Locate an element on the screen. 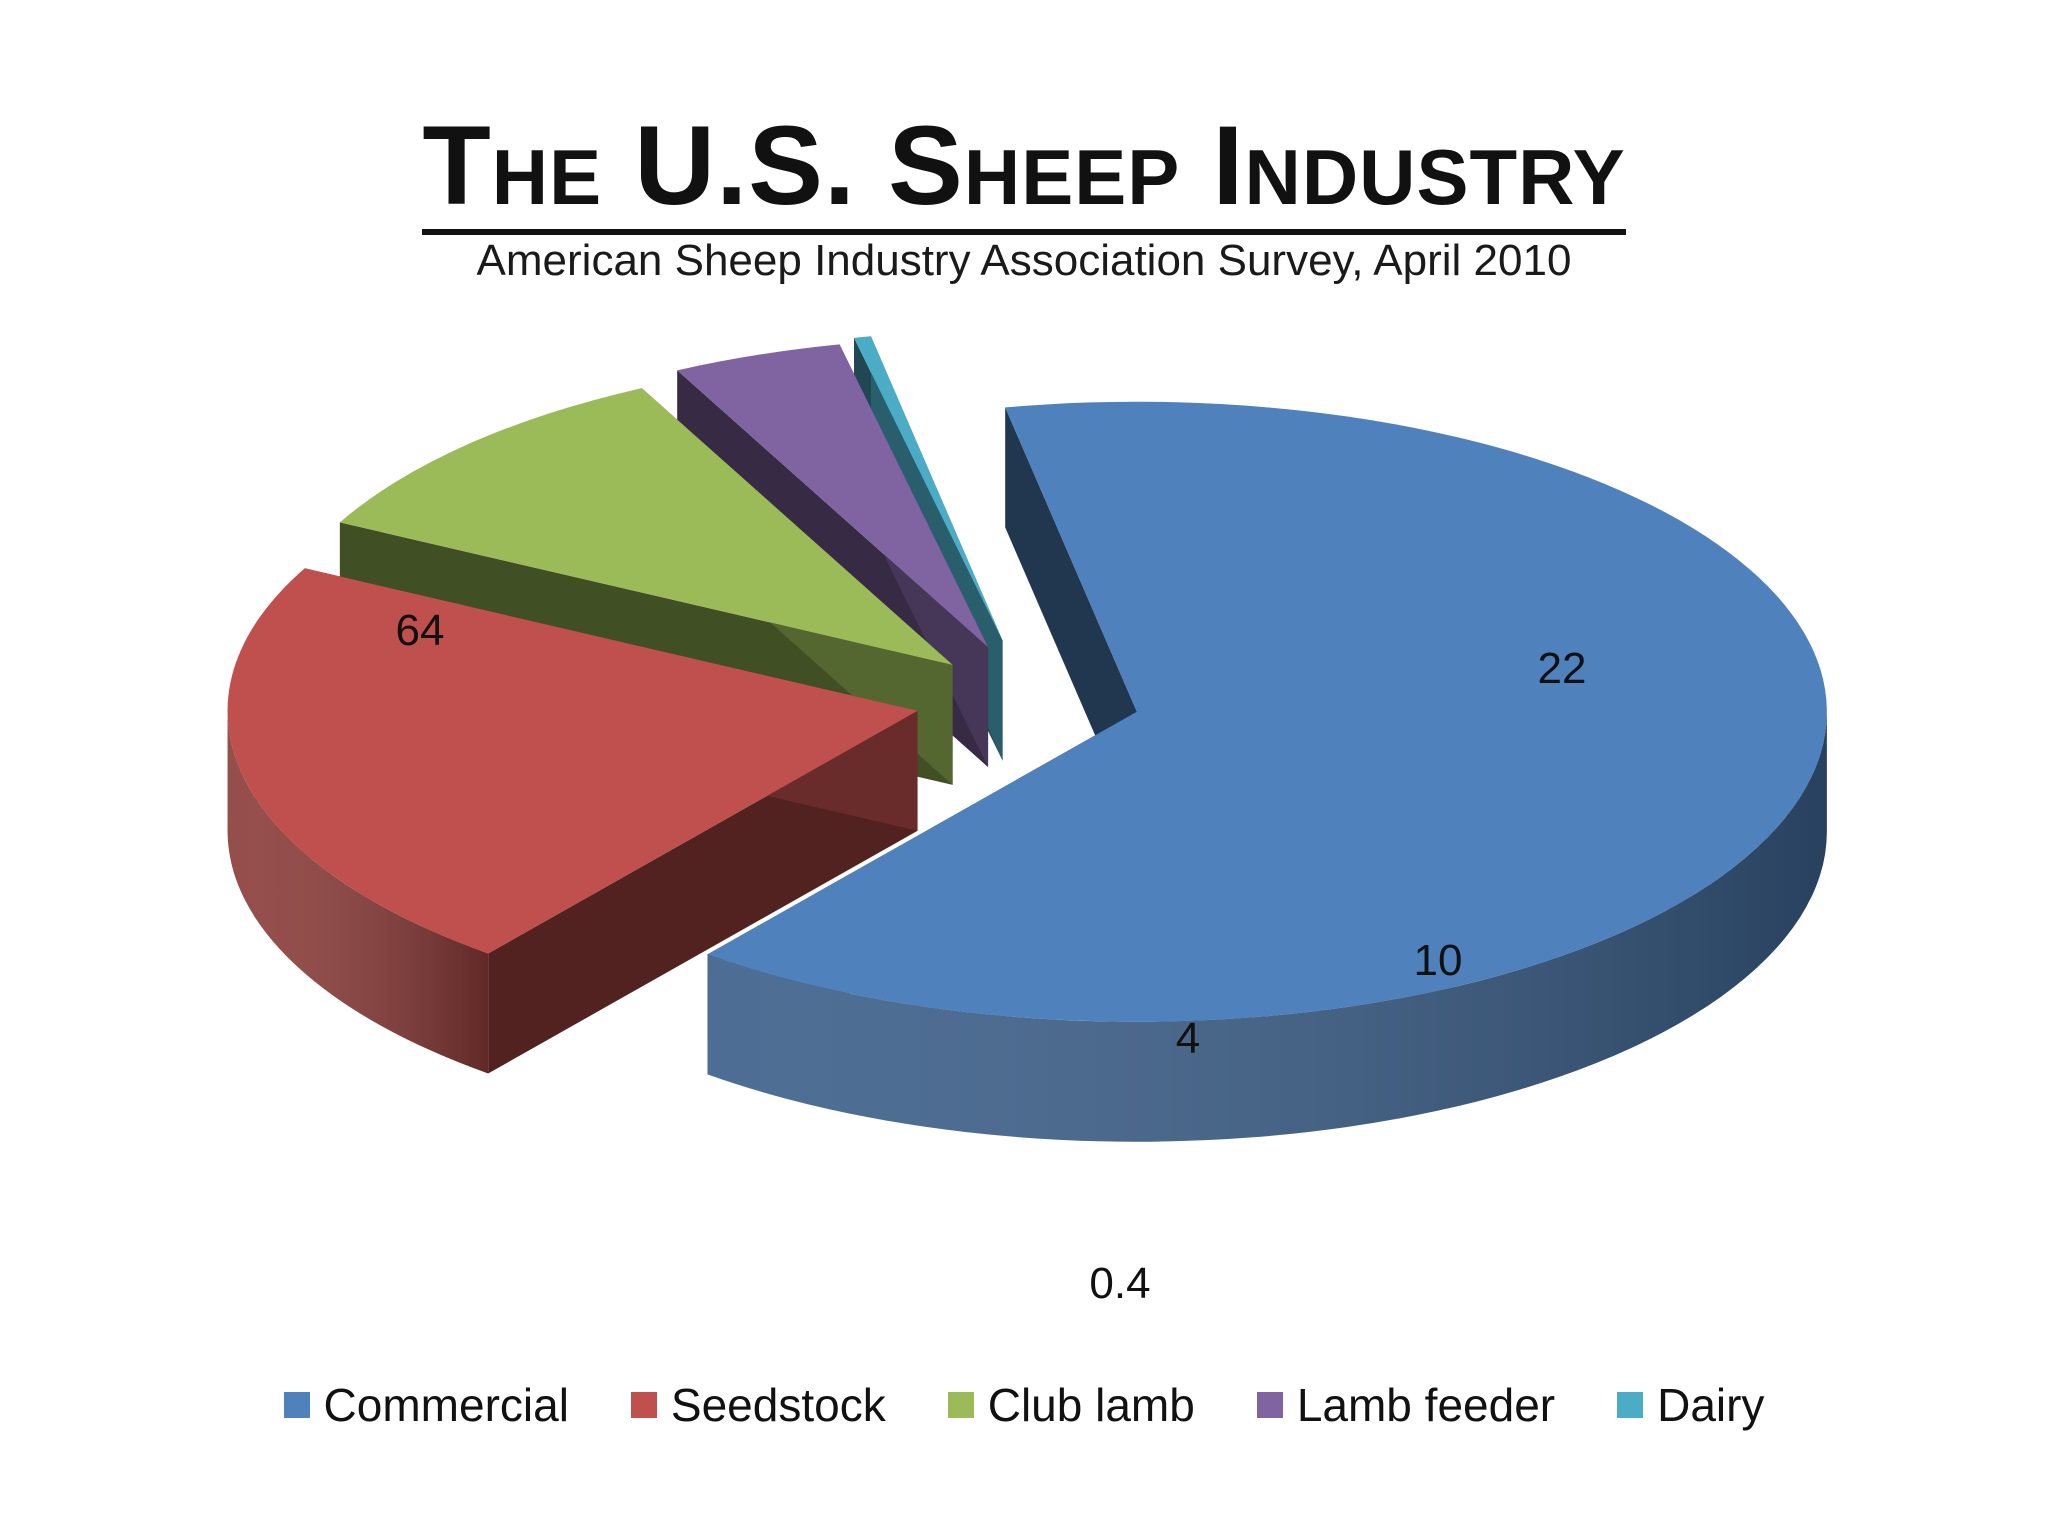 The image size is (2048, 1536). chart-title-text: The U.S. Sheep Industry is located at coordinates (1024, 170).